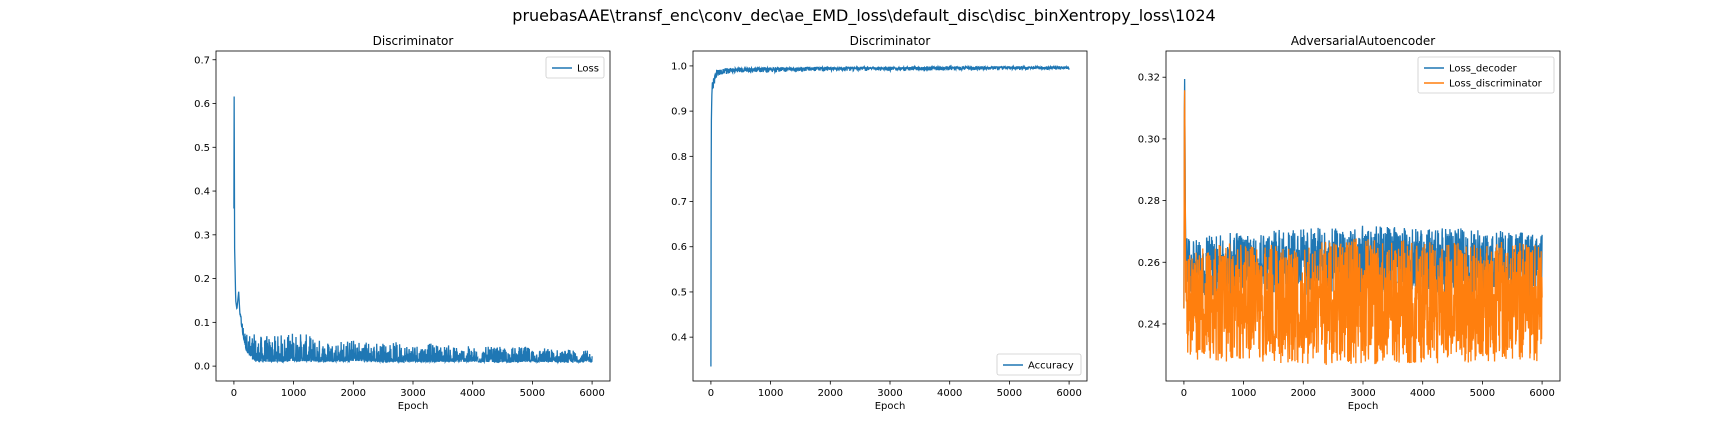 The width and height of the screenshot is (1728, 432). I want to click on legend-label: Accuracy, so click(1051, 366).